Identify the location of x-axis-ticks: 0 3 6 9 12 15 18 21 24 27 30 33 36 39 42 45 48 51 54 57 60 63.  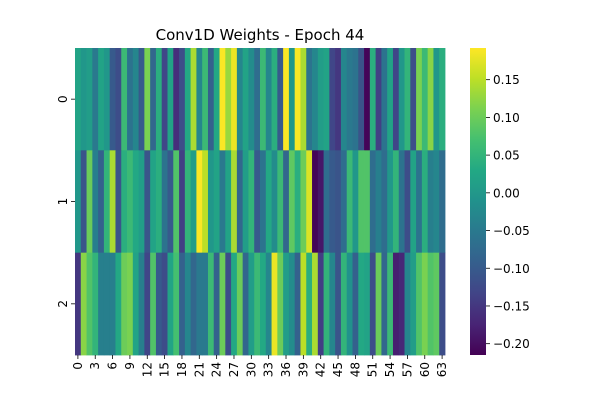
(260, 366).